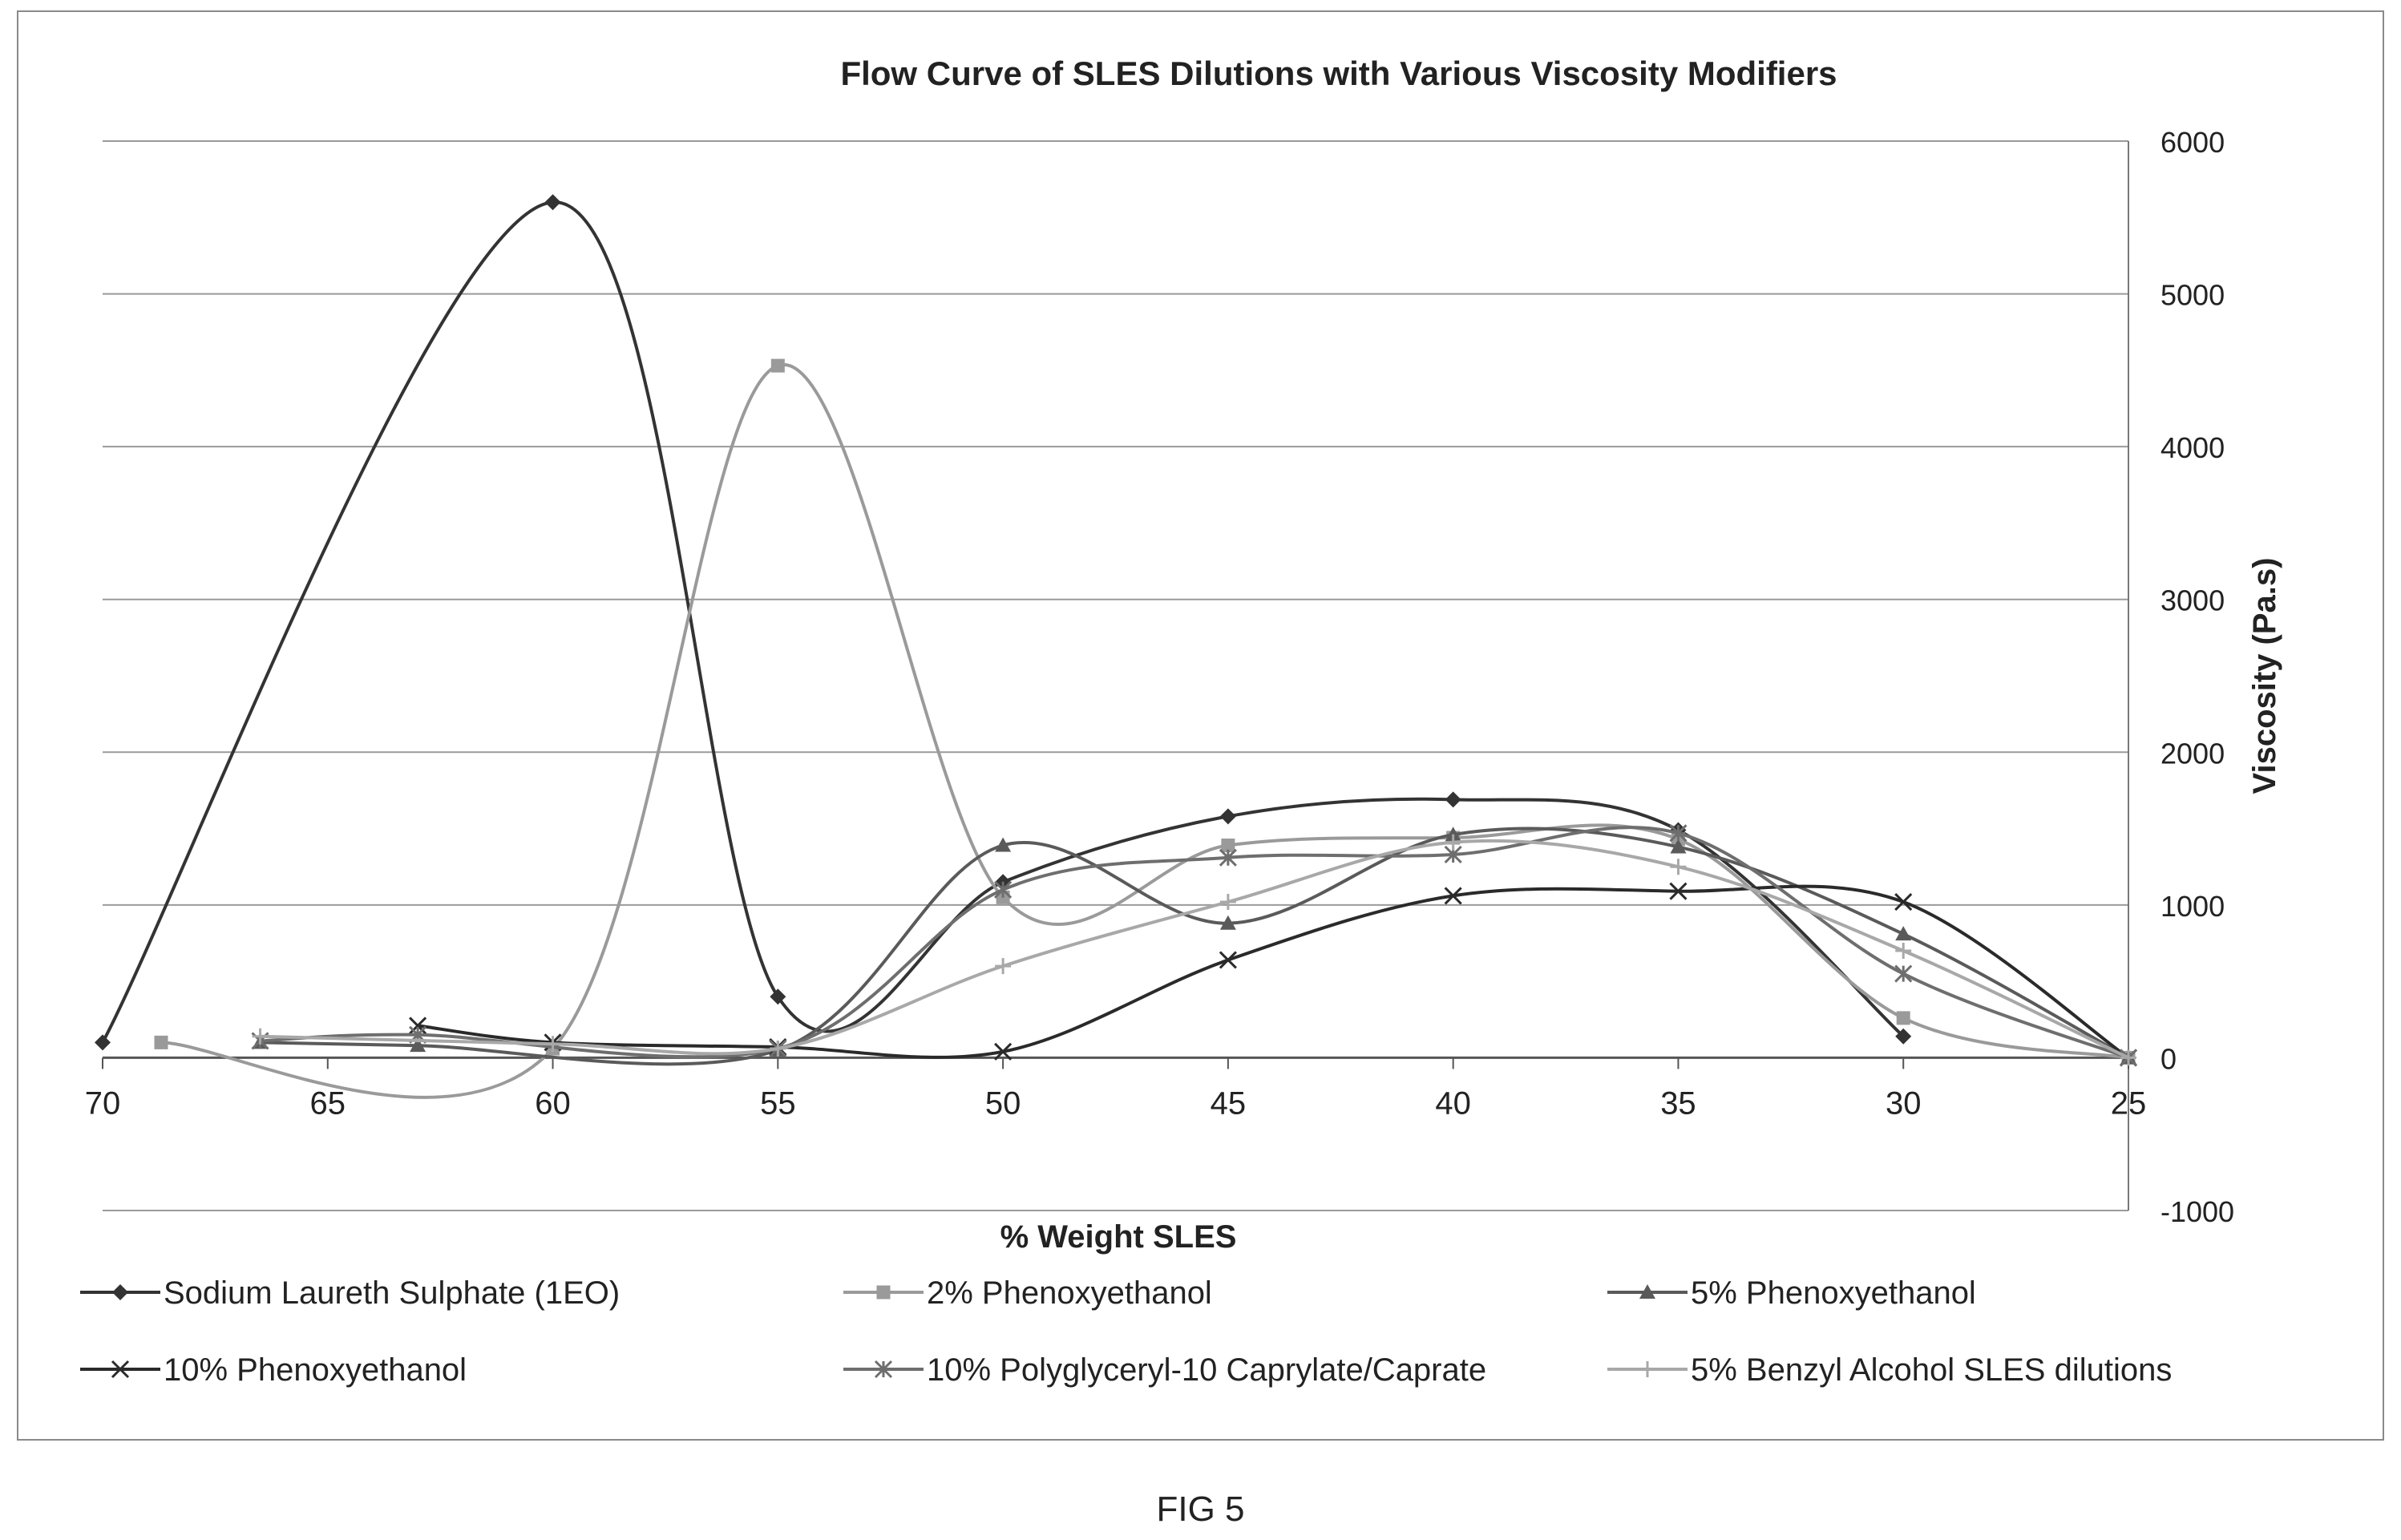  Describe the element at coordinates (328, 1103) in the screenshot. I see `x-tick-label: 65` at that location.